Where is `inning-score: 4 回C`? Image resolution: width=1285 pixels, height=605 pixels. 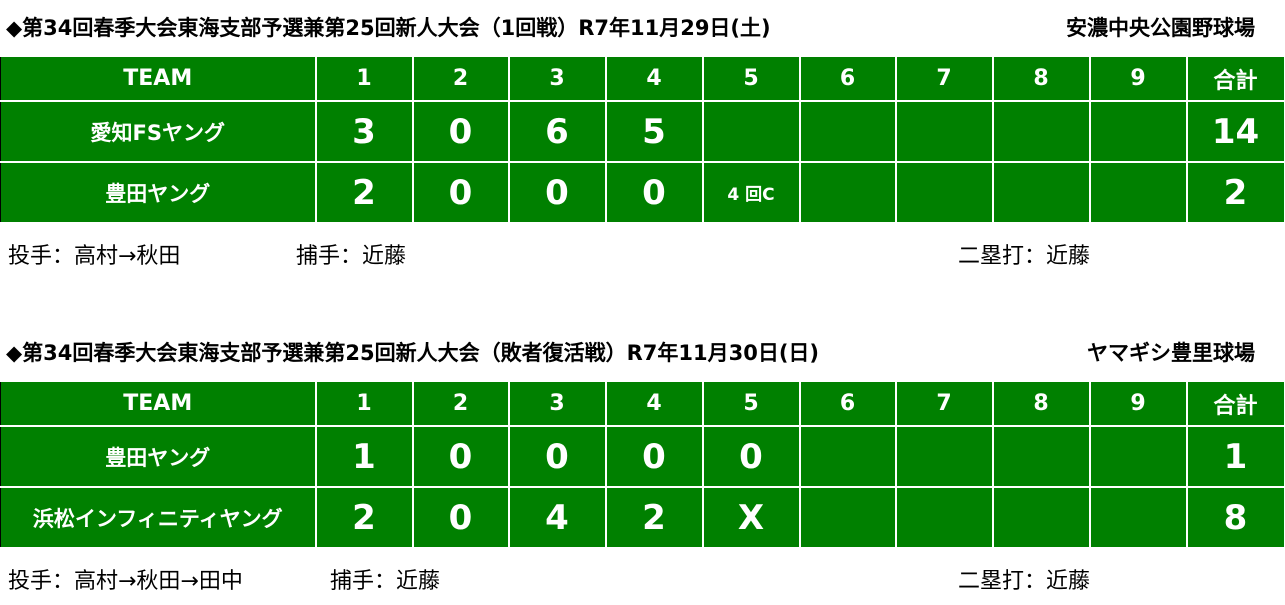 inning-score: 4 回C is located at coordinates (751, 192).